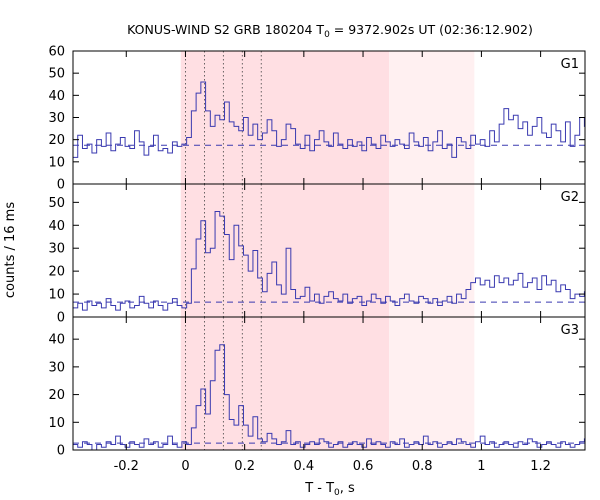 The height and width of the screenshot is (500, 600). What do you see at coordinates (540, 466) in the screenshot?
I see `x-tick-label: 1.2` at bounding box center [540, 466].